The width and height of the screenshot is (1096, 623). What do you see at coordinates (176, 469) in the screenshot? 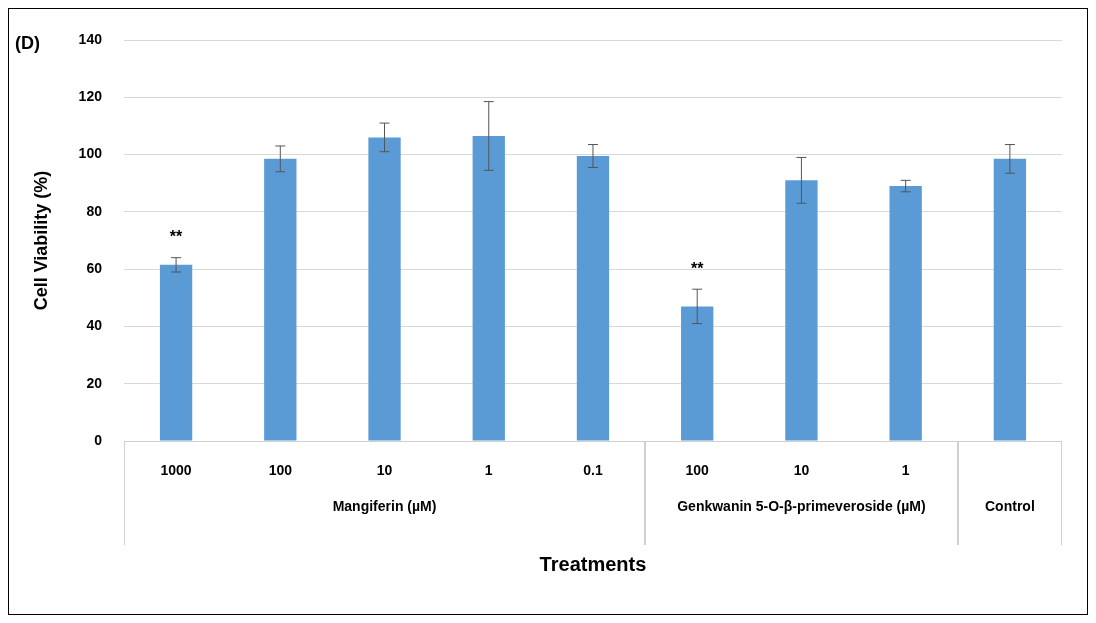
I see `x-tick-label: 1000` at bounding box center [176, 469].